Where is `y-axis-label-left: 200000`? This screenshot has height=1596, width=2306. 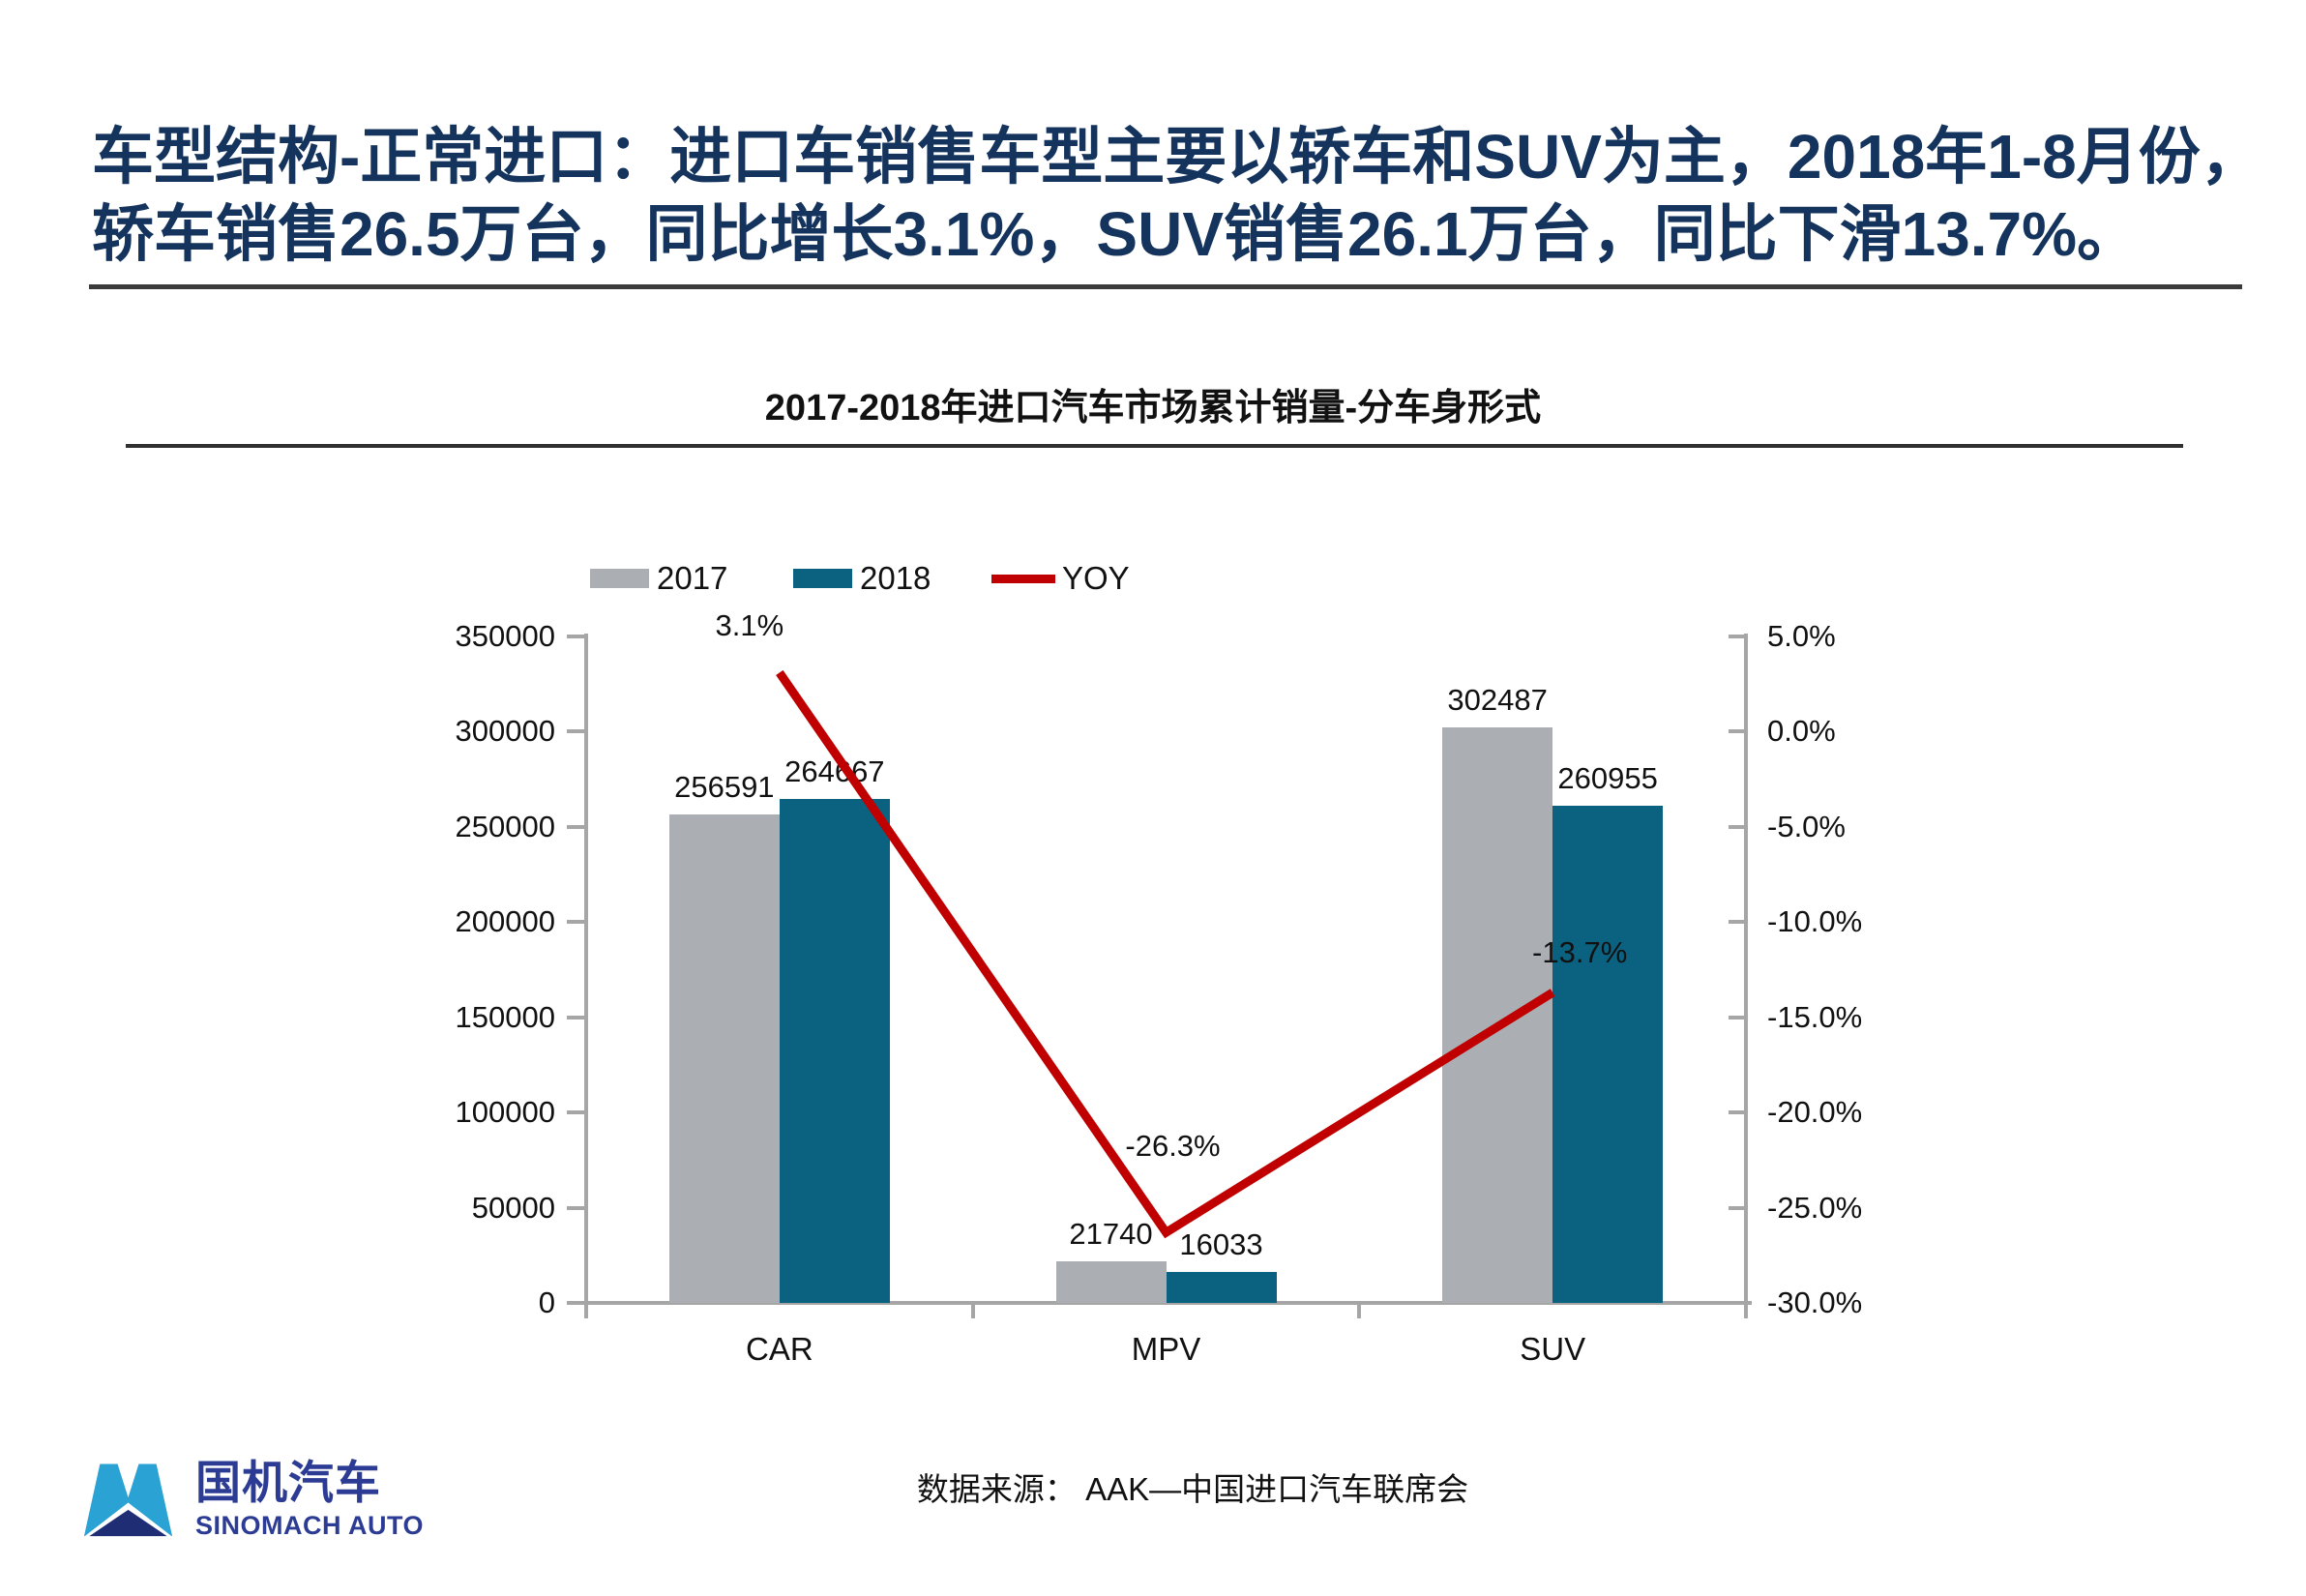 y-axis-label-left: 200000 is located at coordinates (505, 921).